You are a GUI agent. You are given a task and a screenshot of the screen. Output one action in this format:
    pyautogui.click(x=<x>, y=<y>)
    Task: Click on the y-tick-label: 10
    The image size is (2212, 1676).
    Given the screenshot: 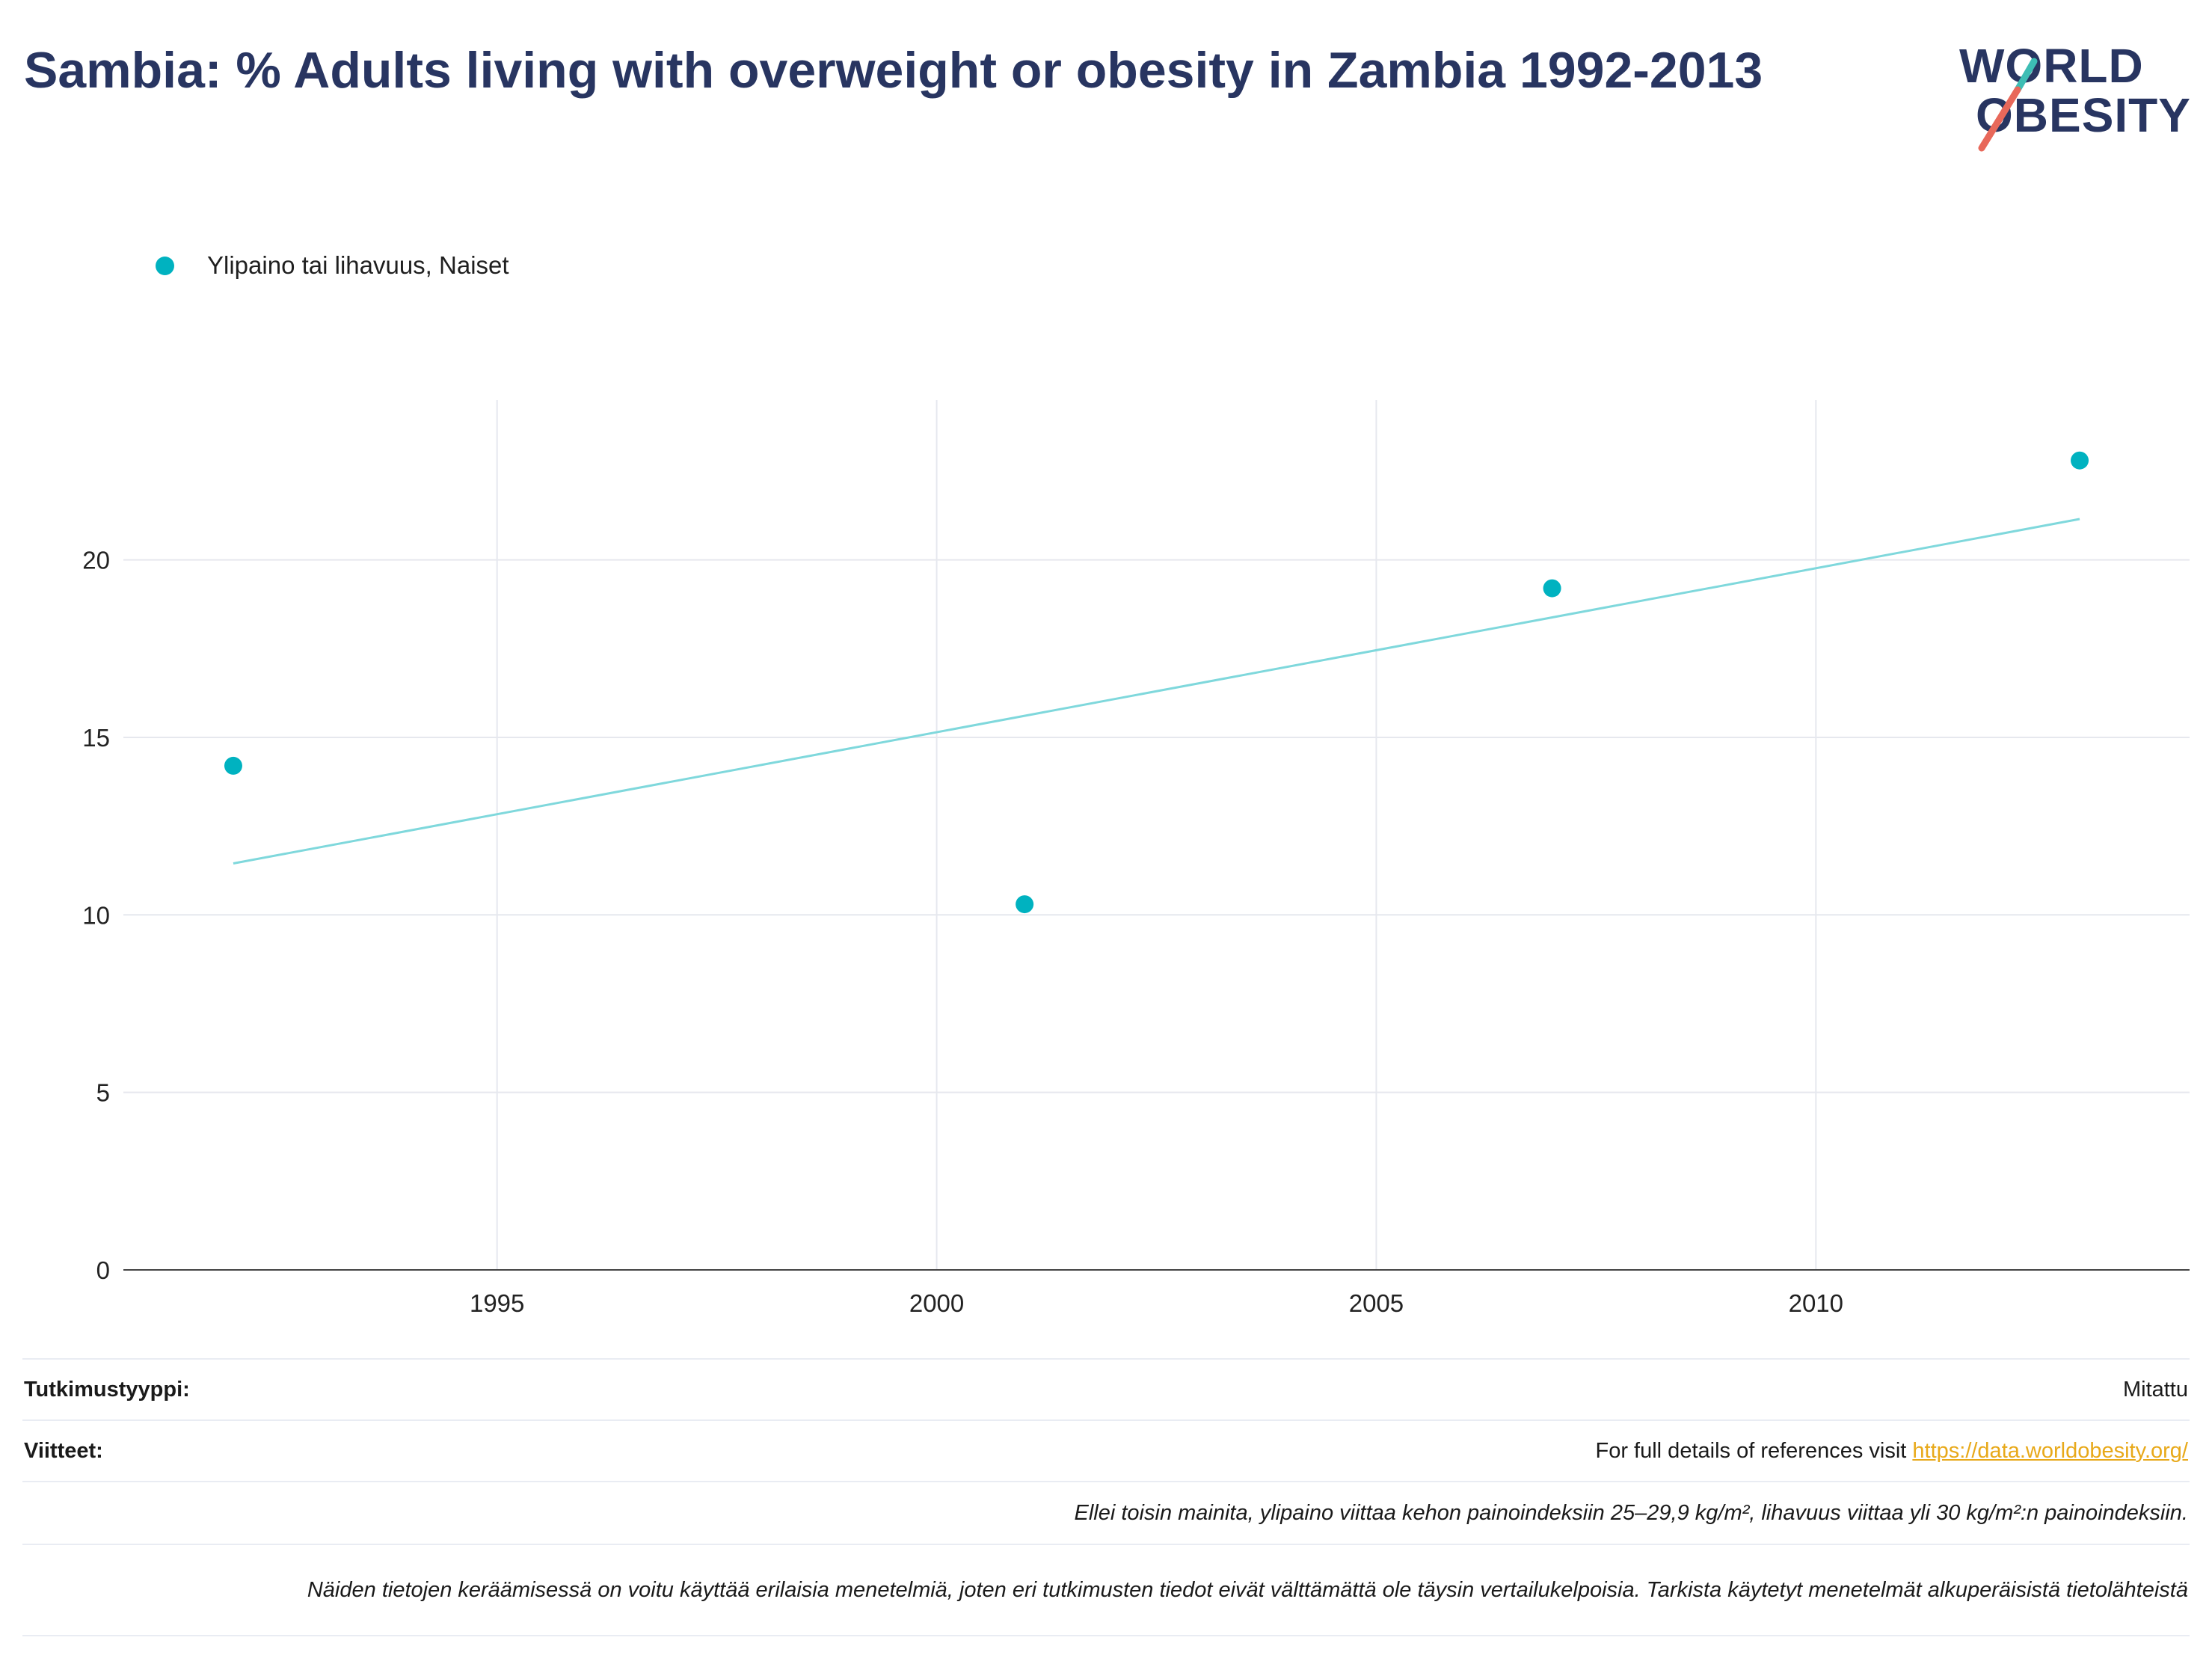 What is the action you would take?
    pyautogui.click(x=96, y=915)
    